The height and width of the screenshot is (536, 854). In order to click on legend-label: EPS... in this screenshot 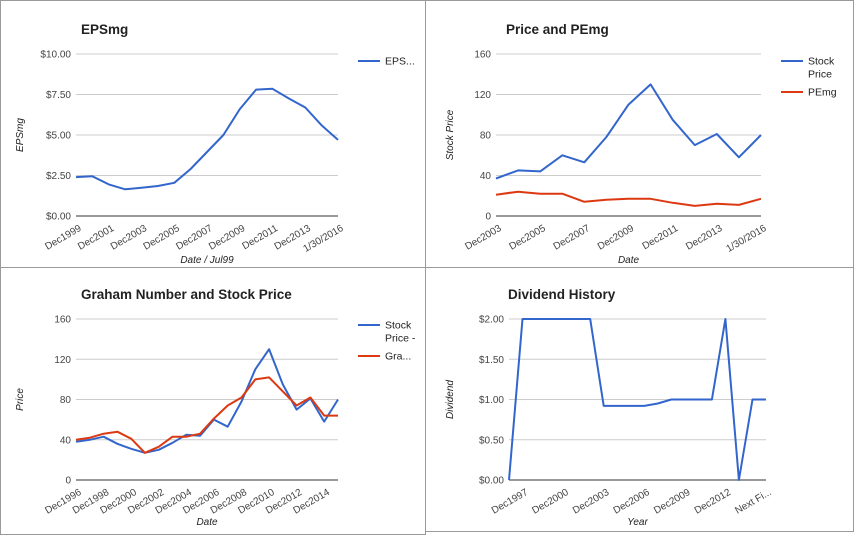, I will do `click(400, 62)`.